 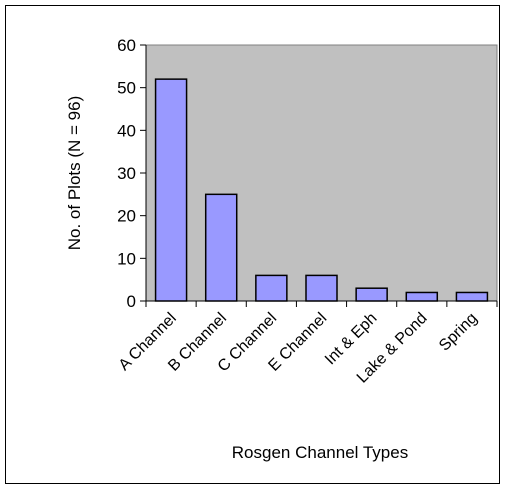 I want to click on y-tick-label: 20, so click(x=126, y=216).